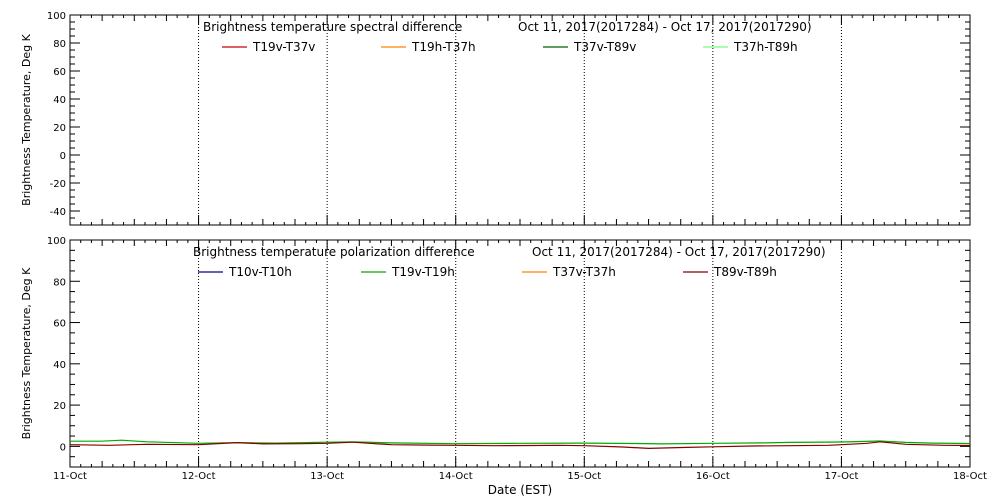  I want to click on x-tick-label: 13-Oct, so click(327, 476).